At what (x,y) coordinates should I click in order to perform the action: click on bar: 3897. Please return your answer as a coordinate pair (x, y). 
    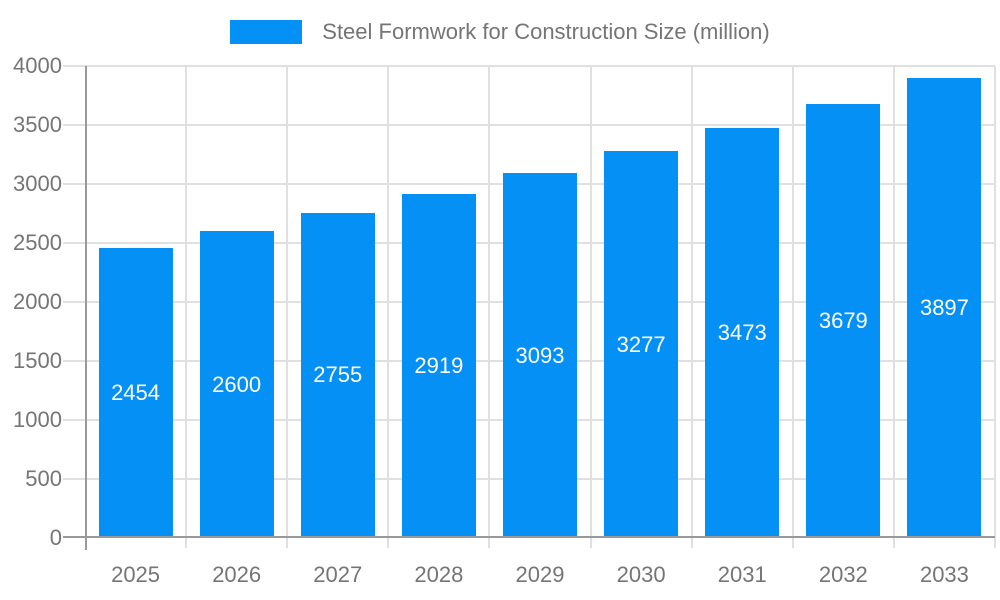
    Looking at the image, I should click on (944, 308).